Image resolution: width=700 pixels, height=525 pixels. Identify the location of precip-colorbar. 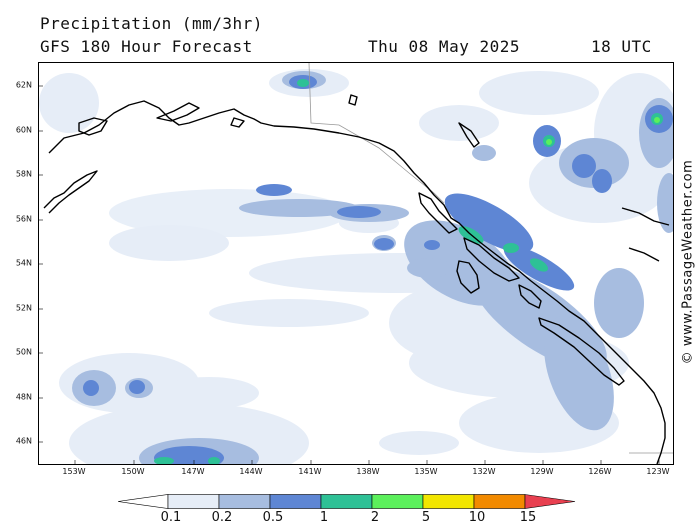
(347, 501).